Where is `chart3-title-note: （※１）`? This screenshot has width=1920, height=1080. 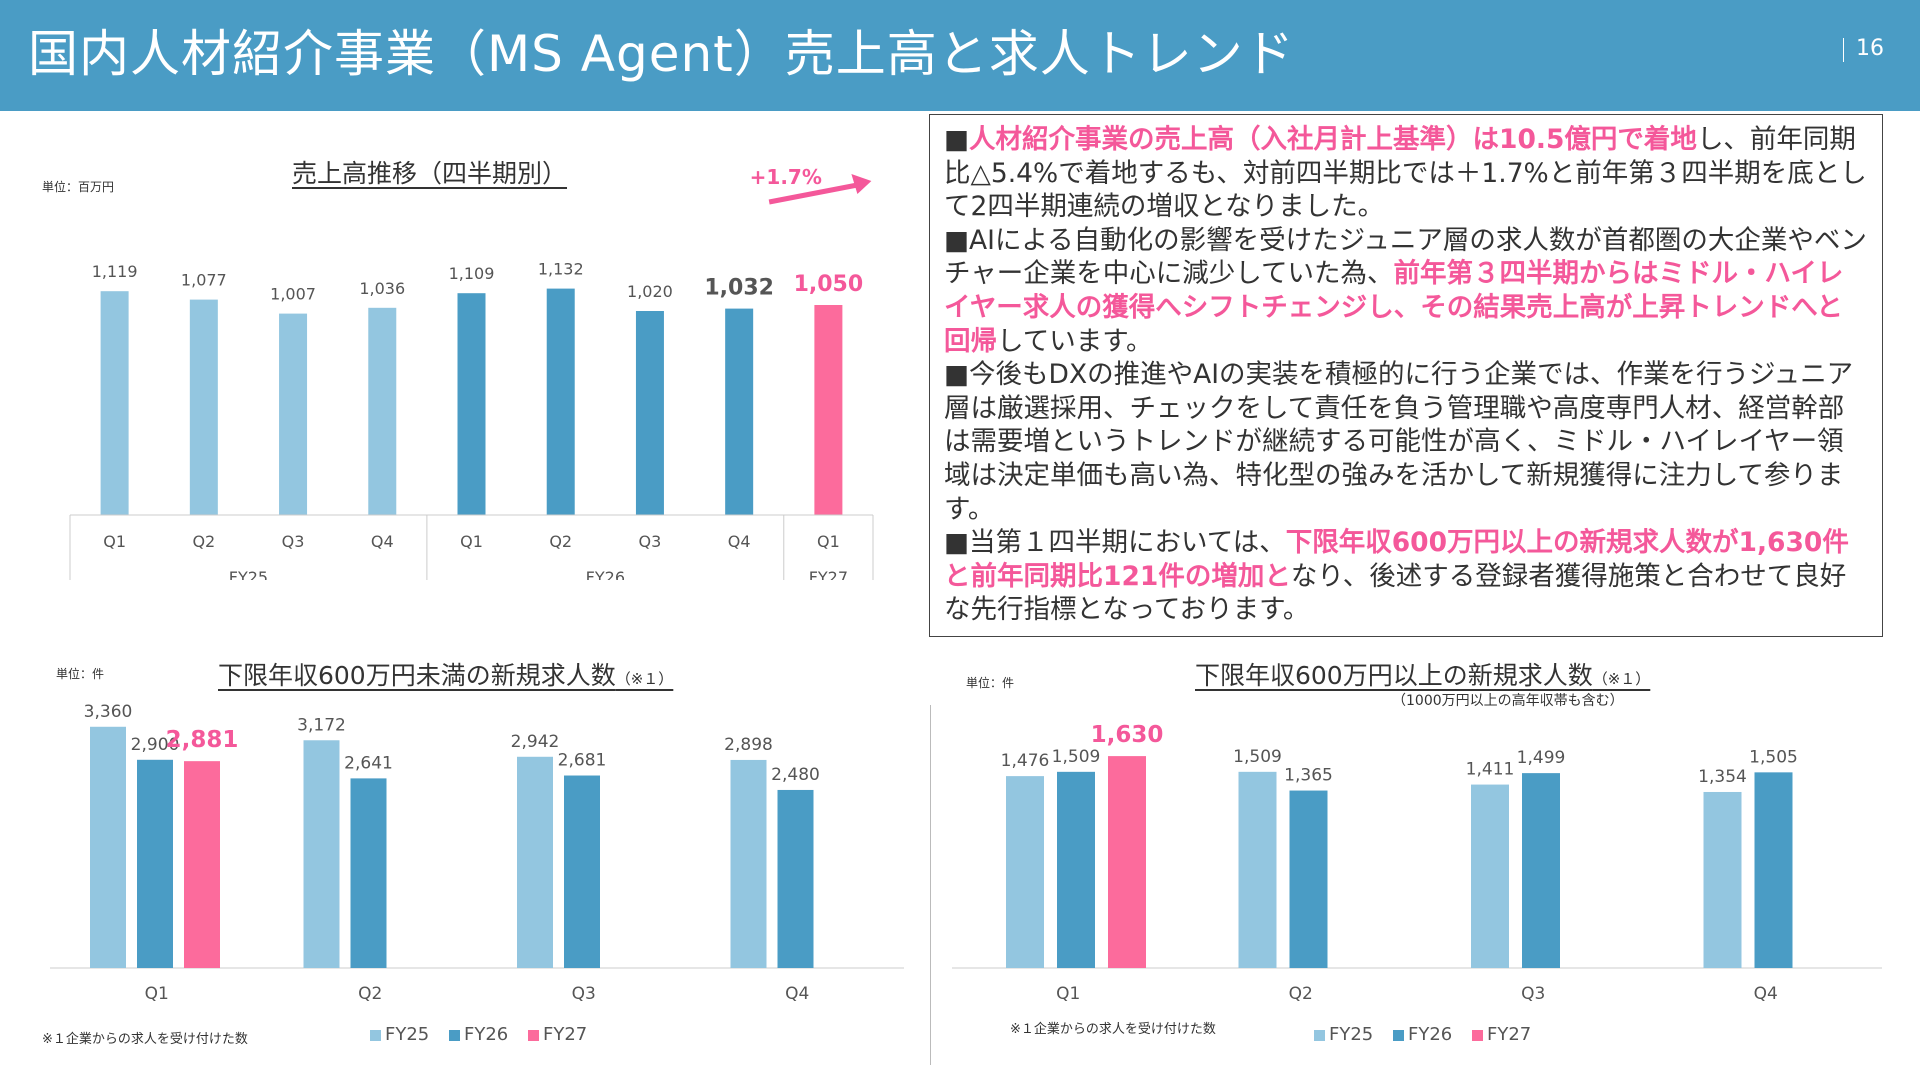
chart3-title-note: （※１） is located at coordinates (1621, 679).